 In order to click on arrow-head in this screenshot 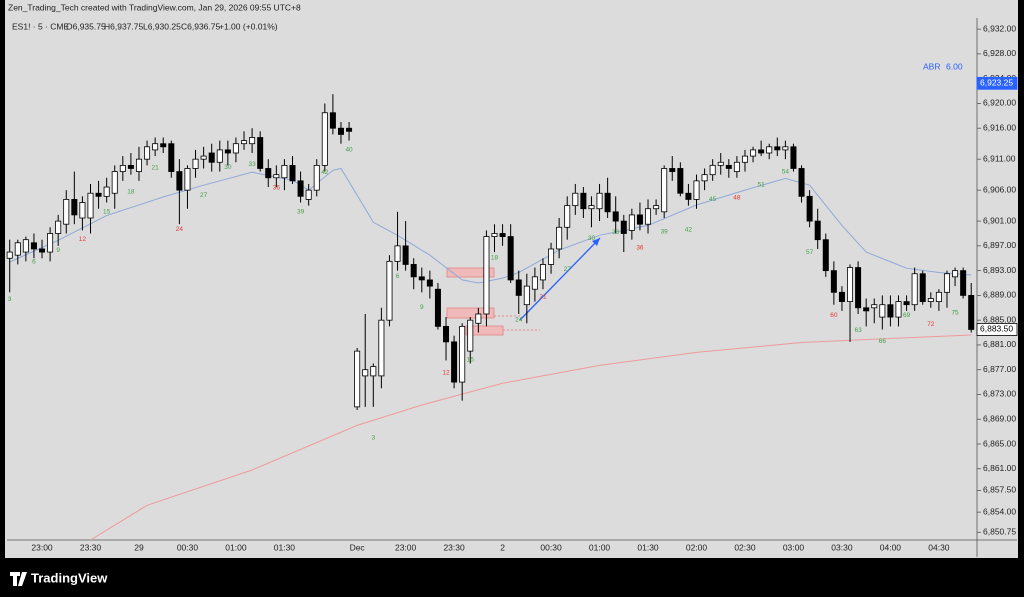, I will do `click(596, 242)`.